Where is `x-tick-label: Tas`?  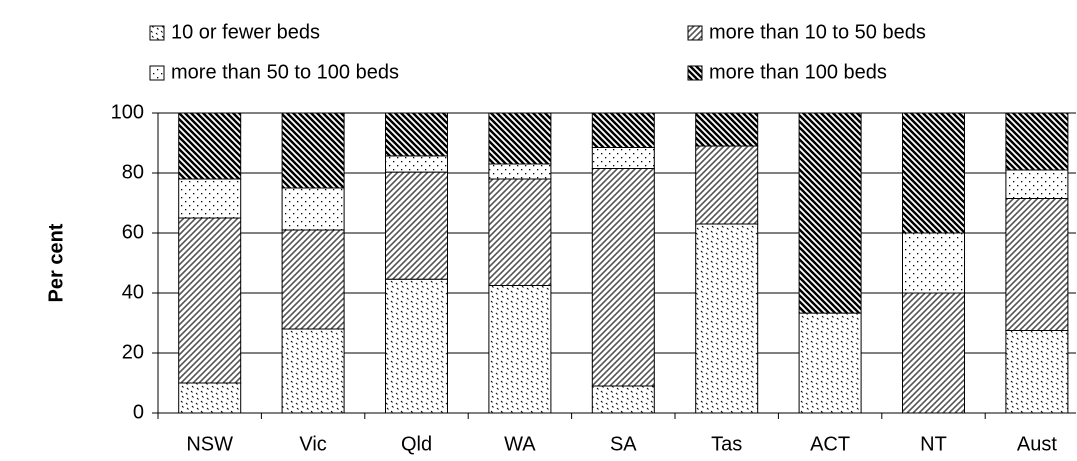
x-tick-label: Tas is located at coordinates (726, 444).